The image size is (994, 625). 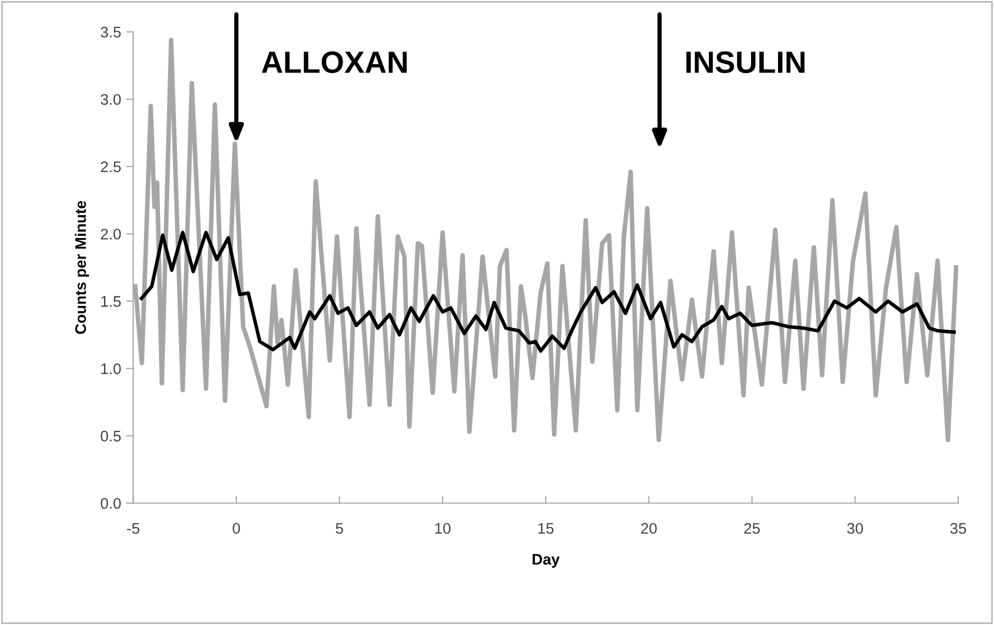 I want to click on annotation: ALLOXAN, so click(x=334, y=62).